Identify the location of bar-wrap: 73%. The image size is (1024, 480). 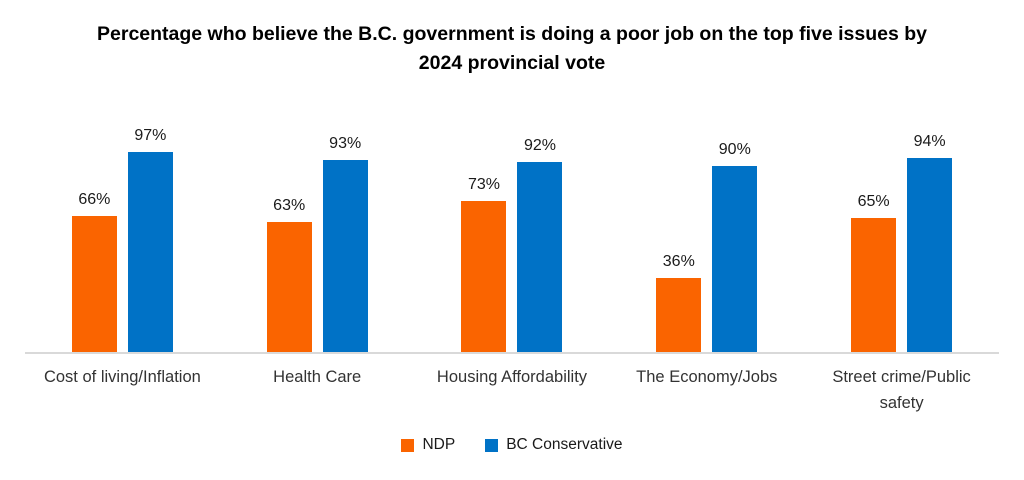
(484, 264).